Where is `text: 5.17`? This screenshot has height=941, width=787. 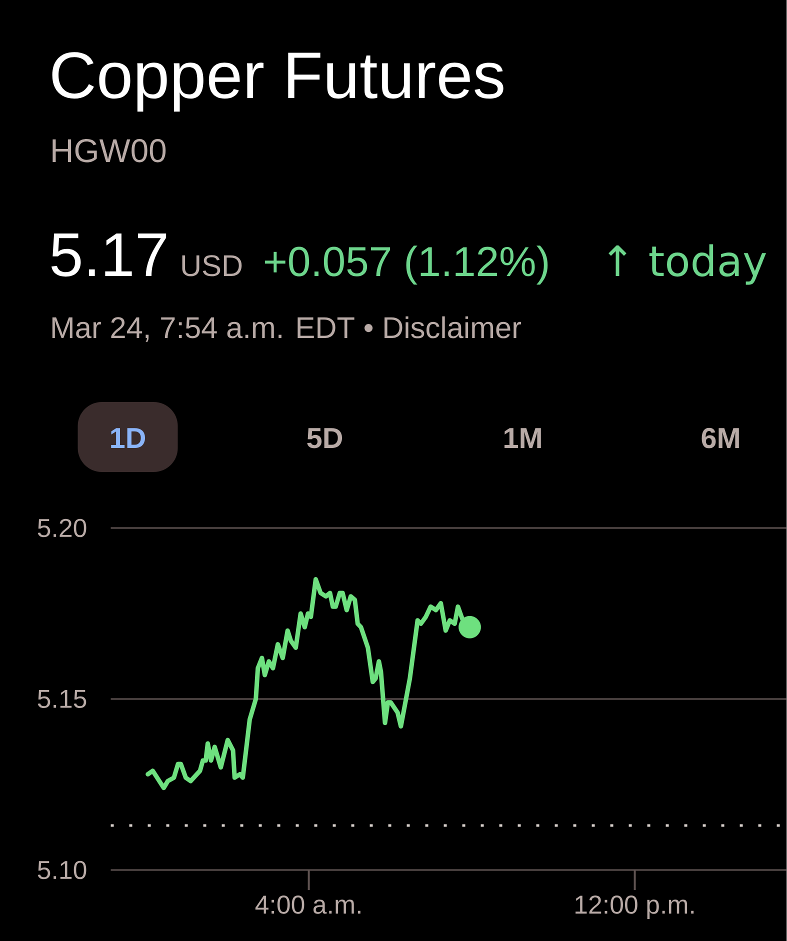
text: 5.17 is located at coordinates (109, 255).